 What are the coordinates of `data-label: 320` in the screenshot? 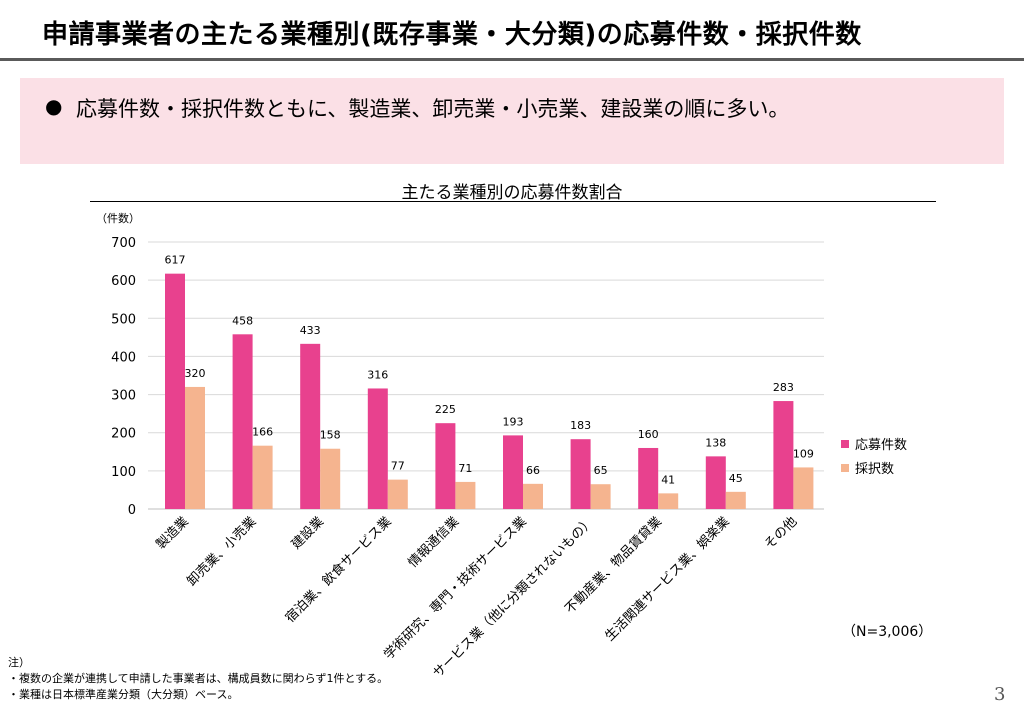 It's located at (195, 373).